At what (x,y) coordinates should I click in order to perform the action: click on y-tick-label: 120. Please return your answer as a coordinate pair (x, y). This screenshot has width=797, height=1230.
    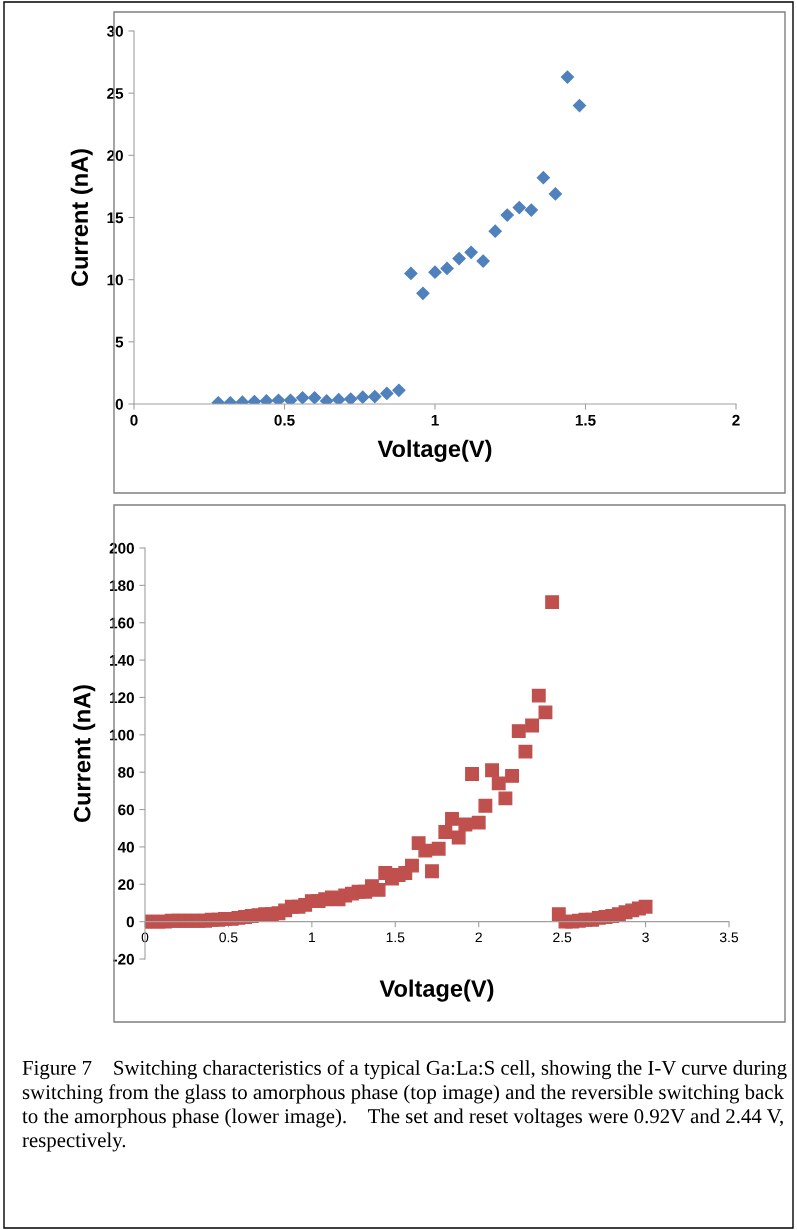
    Looking at the image, I should click on (122, 698).